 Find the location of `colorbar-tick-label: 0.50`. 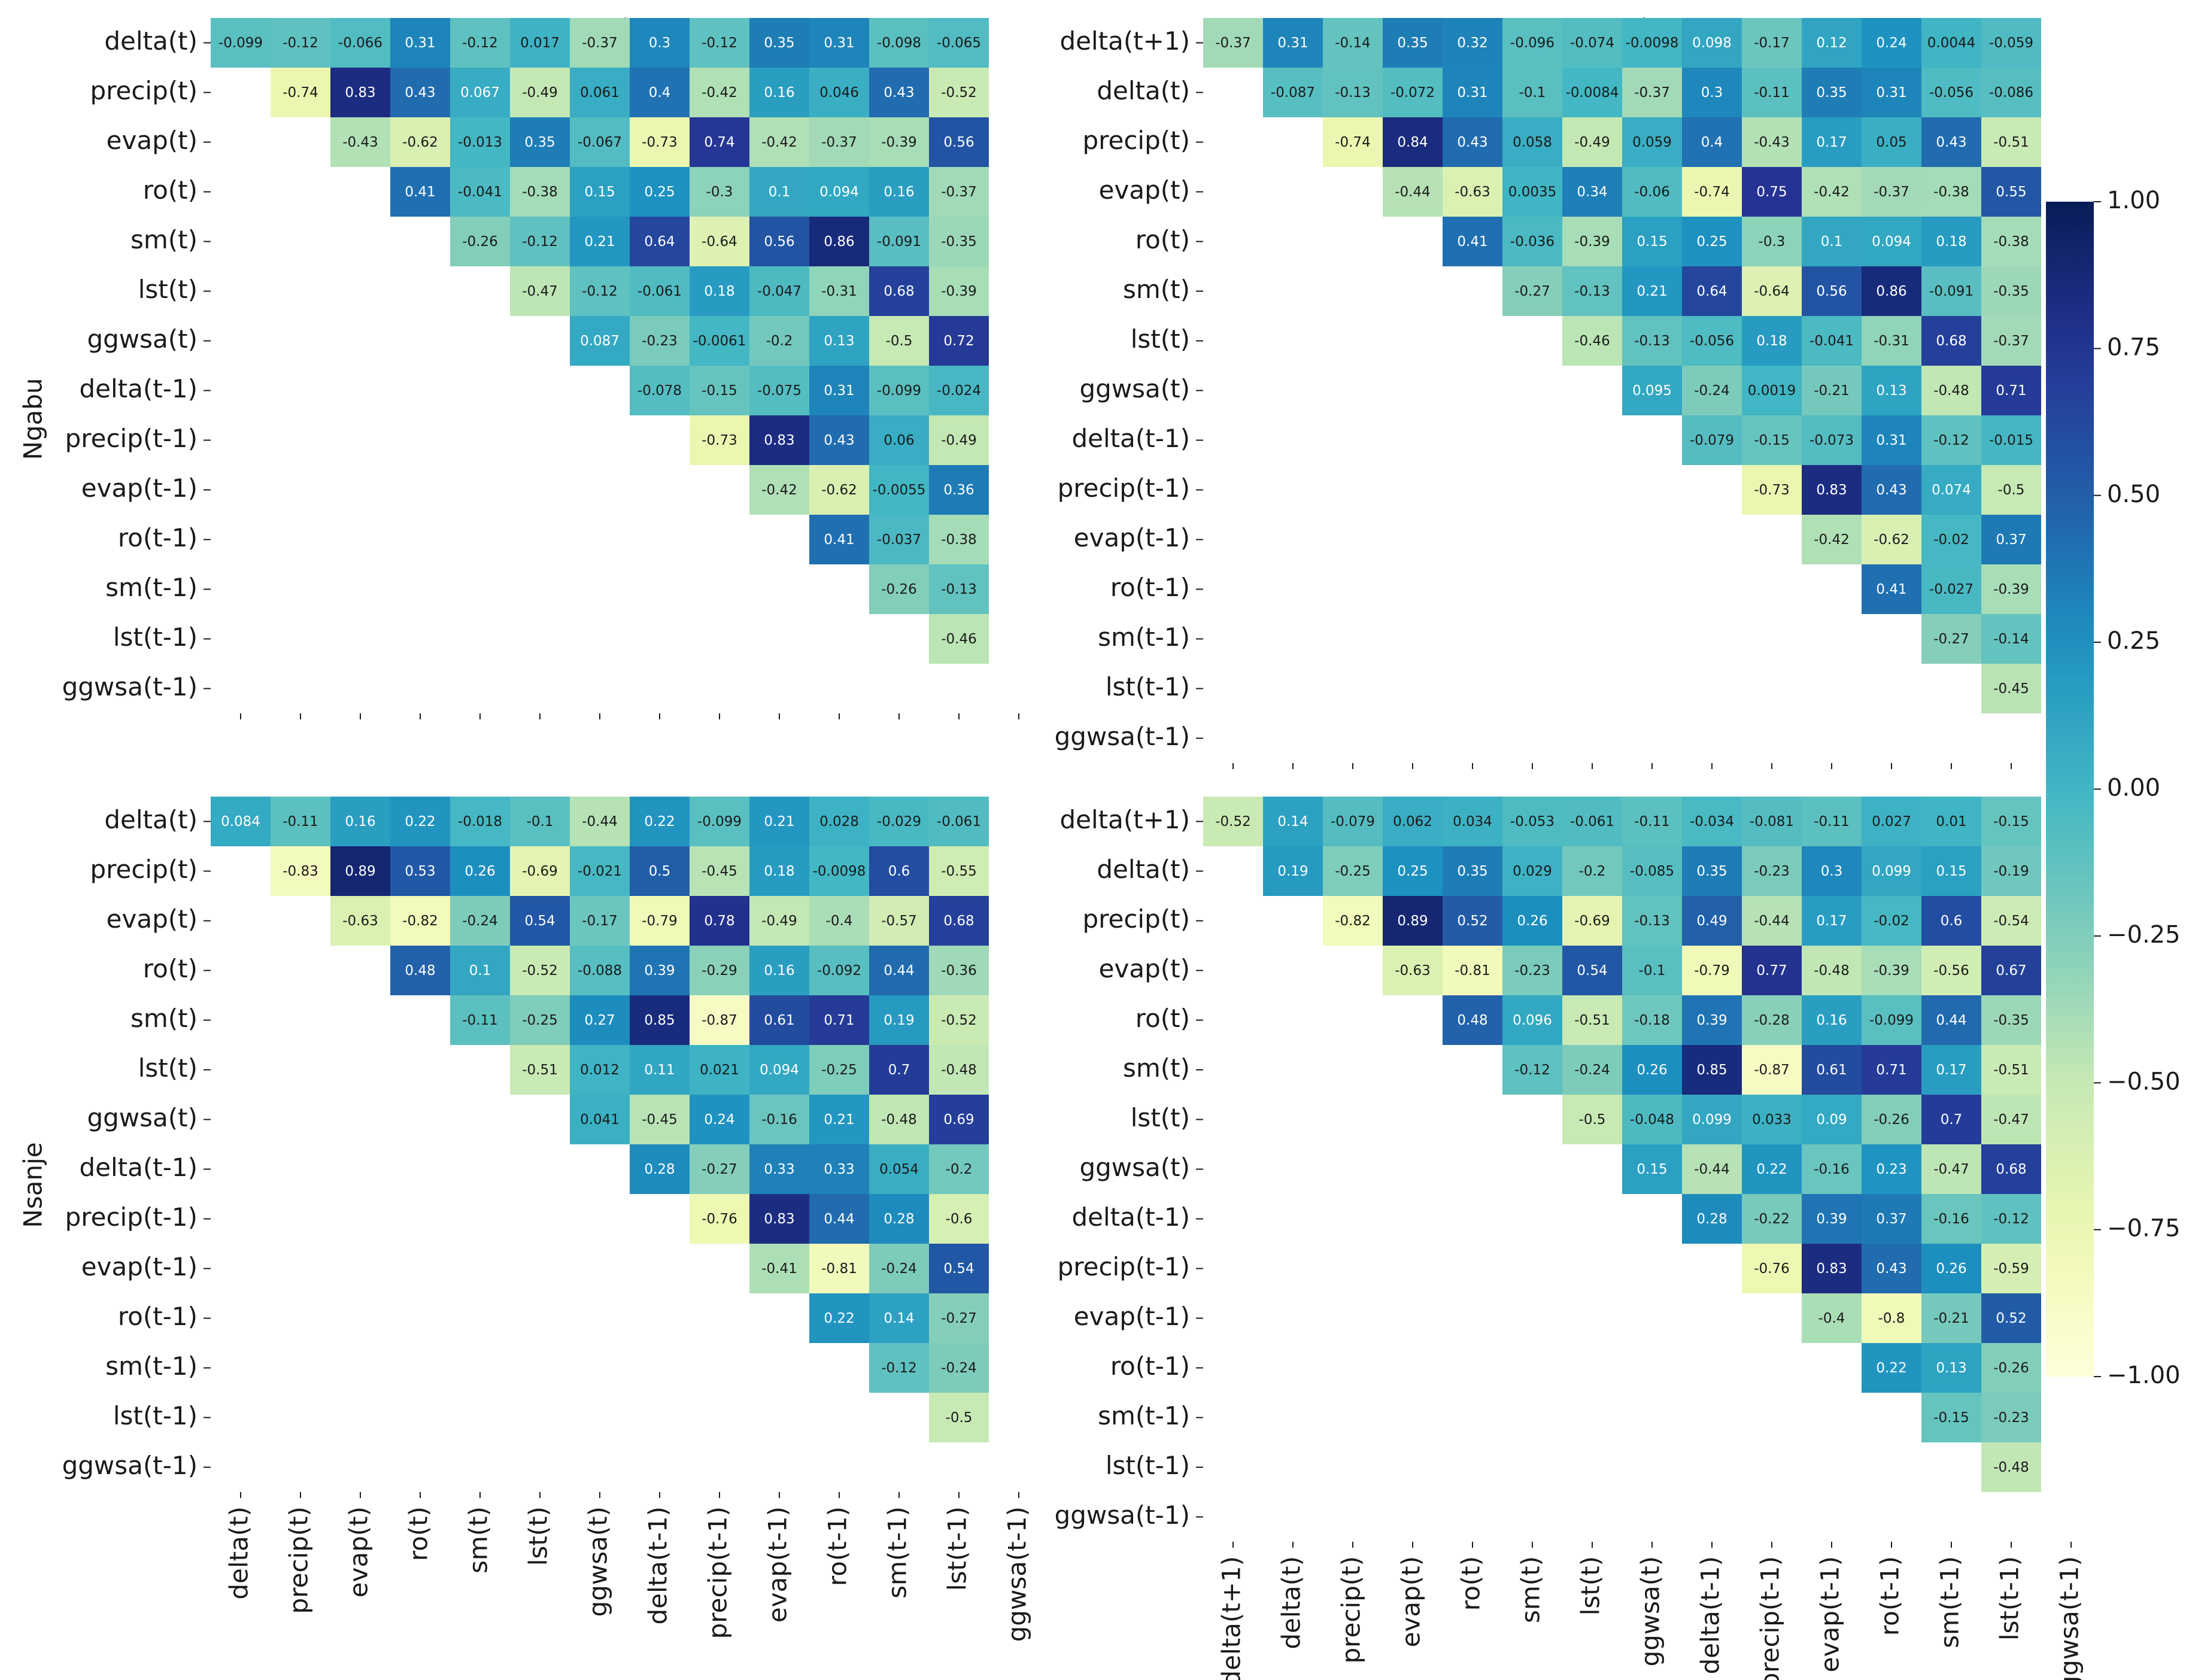

colorbar-tick-label: 0.50 is located at coordinates (2133, 494).